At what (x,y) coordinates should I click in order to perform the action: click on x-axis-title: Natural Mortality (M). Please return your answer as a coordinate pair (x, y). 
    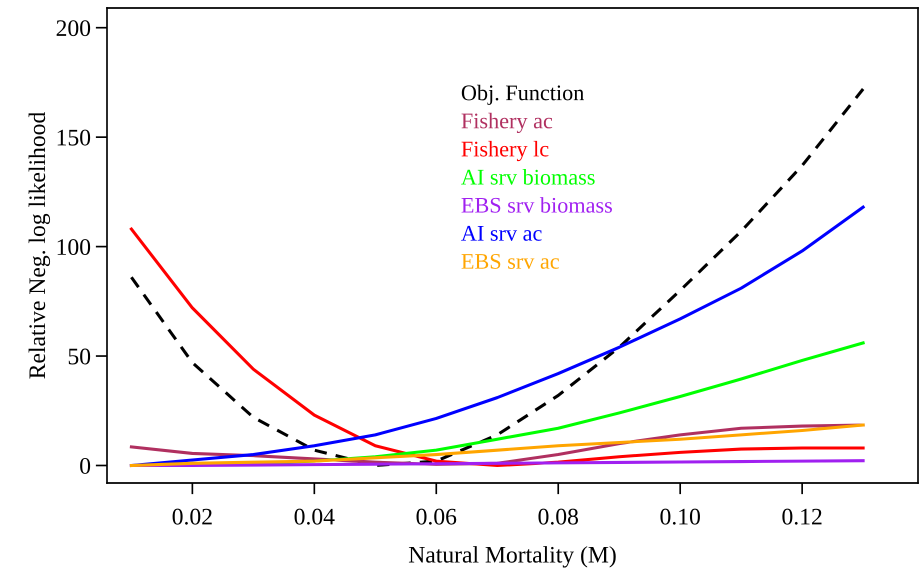
    Looking at the image, I should click on (512, 557).